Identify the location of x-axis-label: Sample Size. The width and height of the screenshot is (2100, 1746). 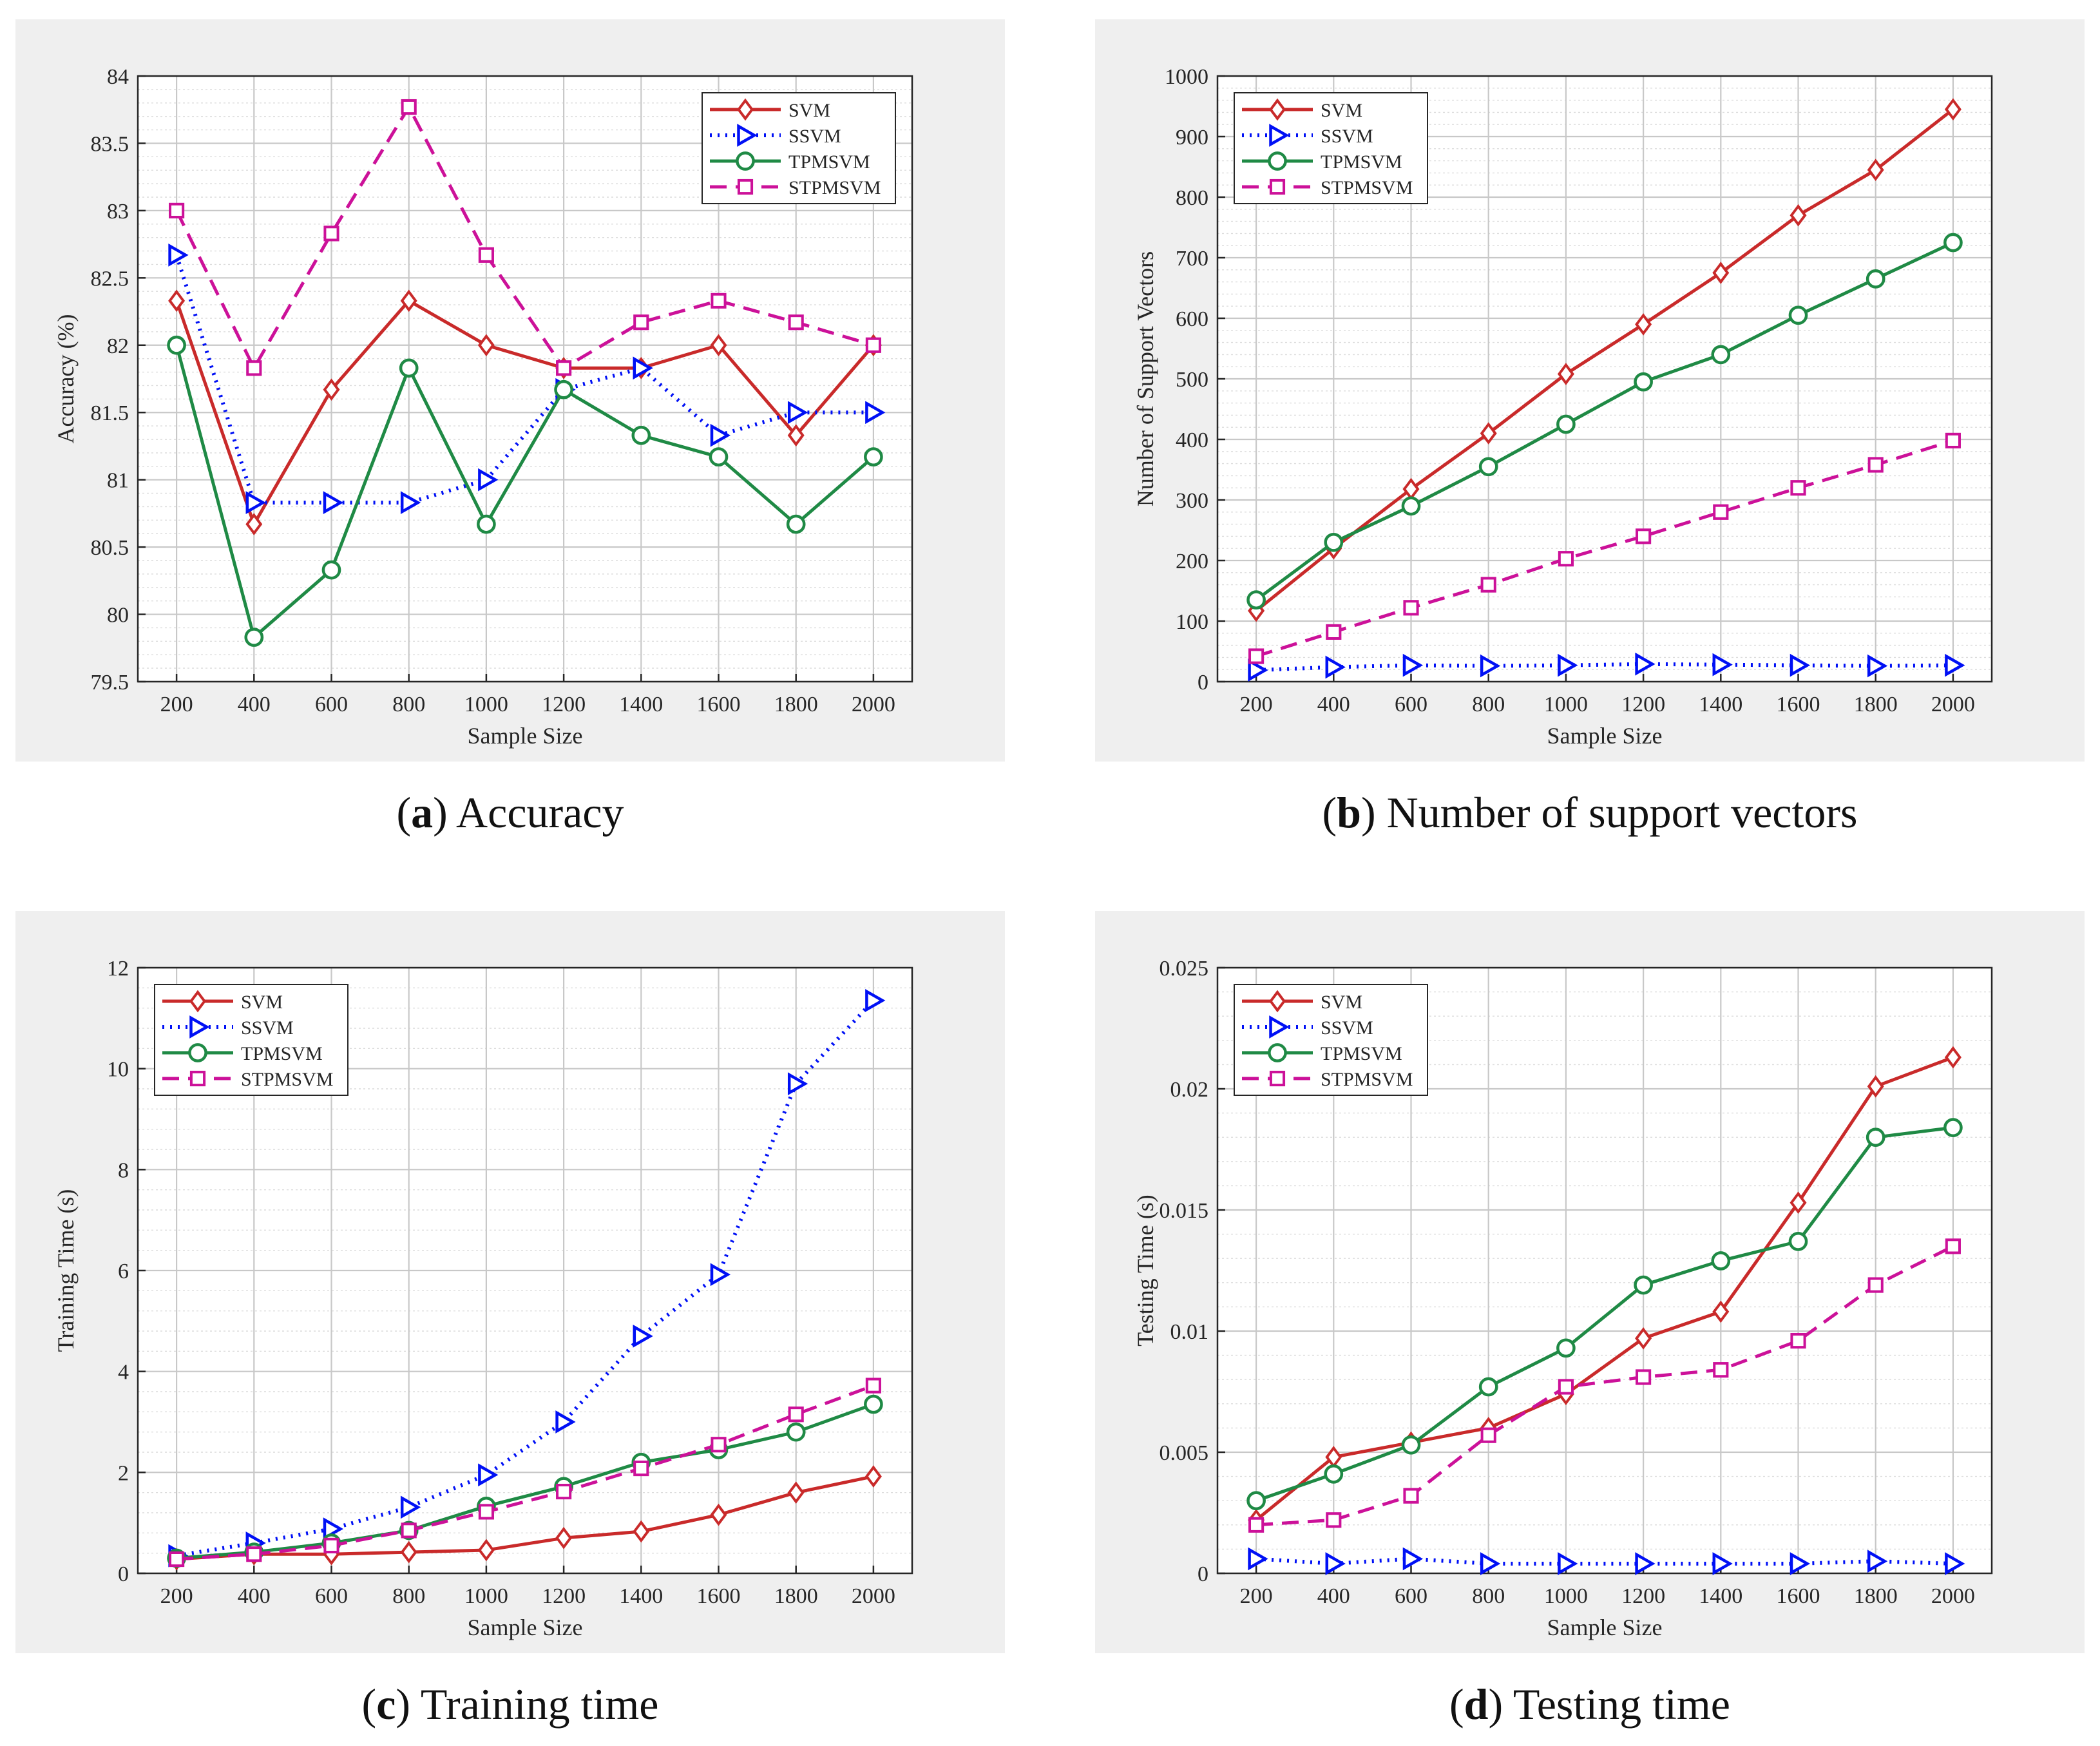
(525, 1628).